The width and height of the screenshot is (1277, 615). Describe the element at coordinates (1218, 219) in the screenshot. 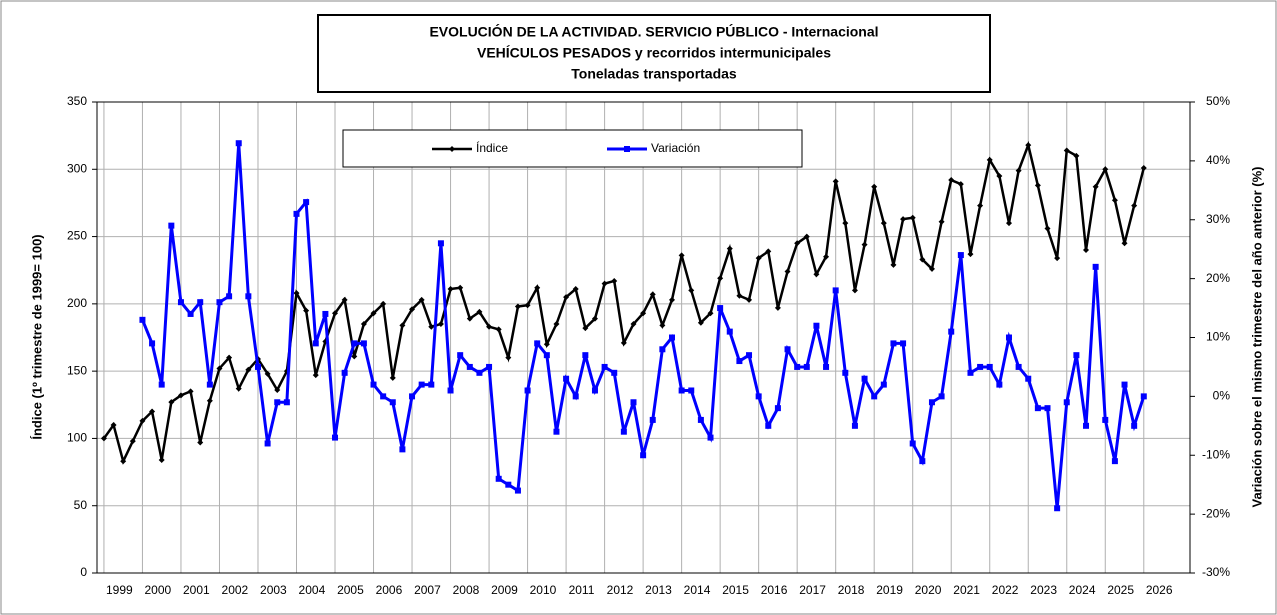

I see `y2-tick-label: 30%` at that location.